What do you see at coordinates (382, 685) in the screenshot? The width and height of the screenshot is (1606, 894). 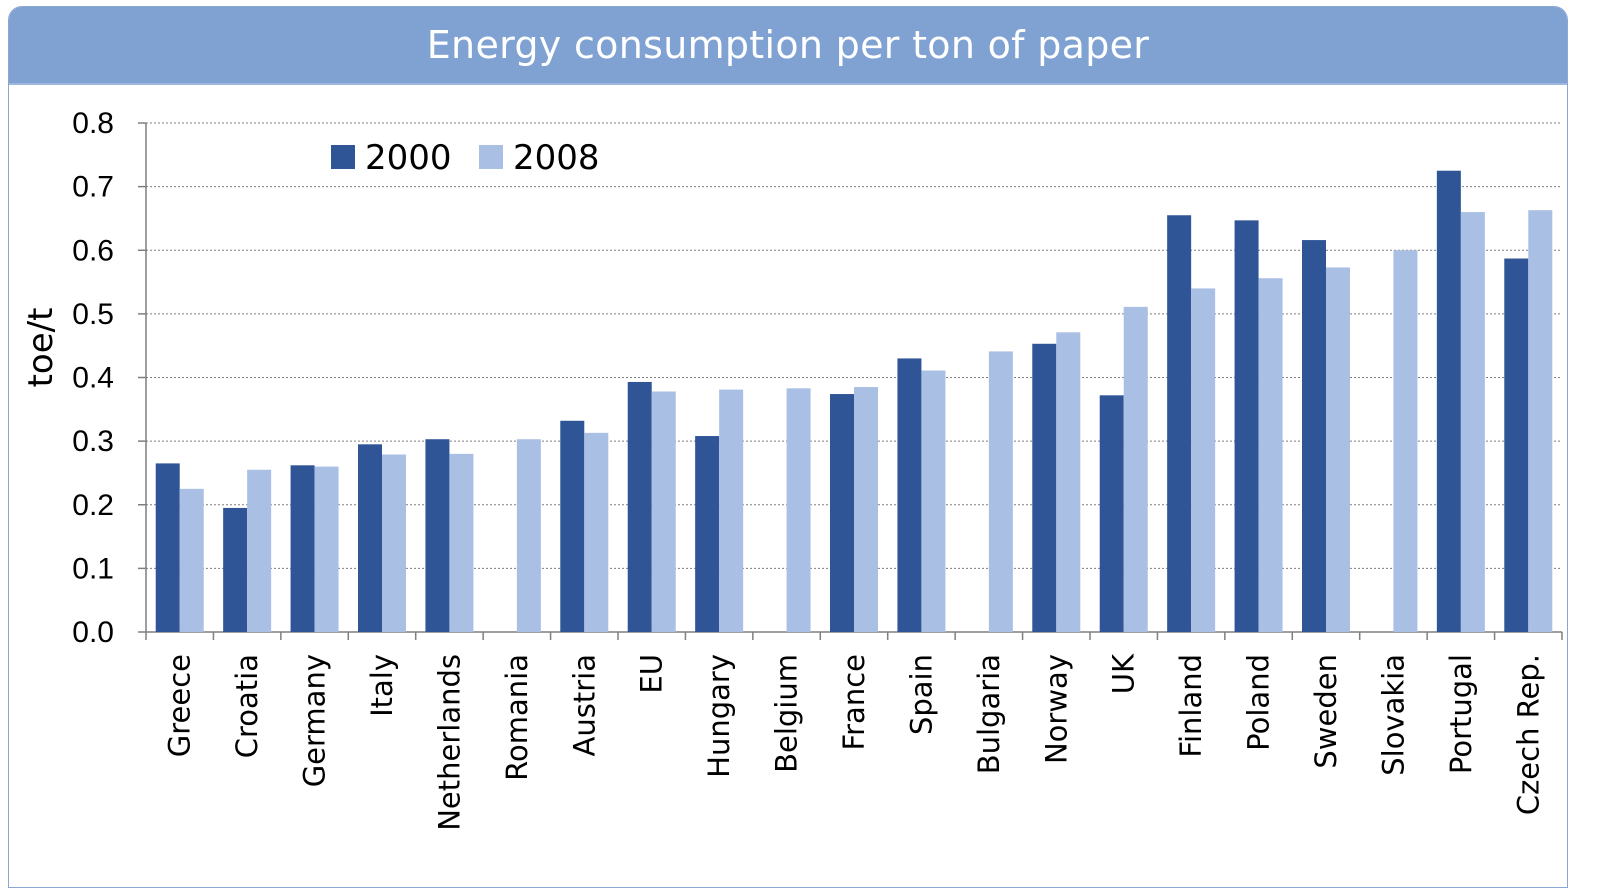 I see `category-label: Italy` at bounding box center [382, 685].